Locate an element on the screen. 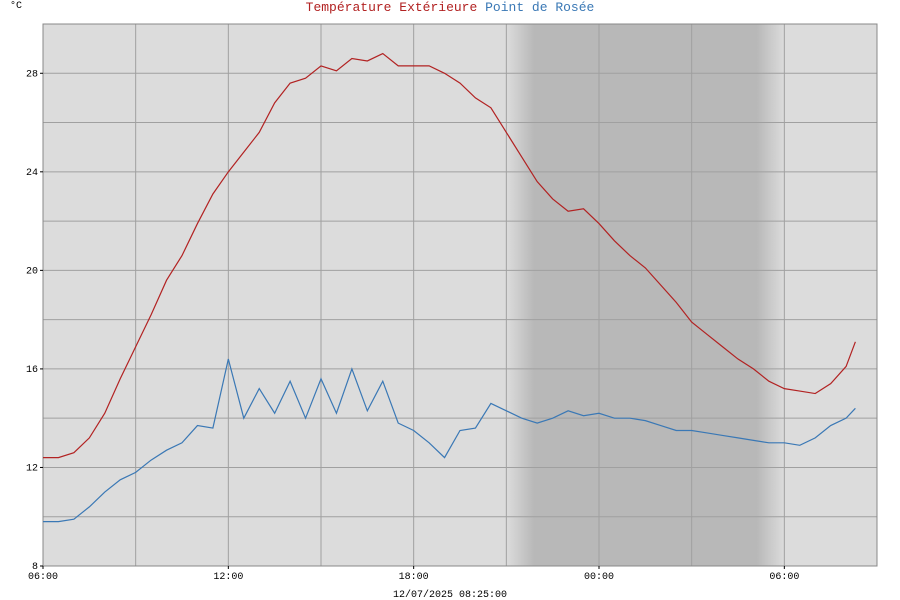 The image size is (900, 600). y-tick-label: 28 is located at coordinates (32, 74).